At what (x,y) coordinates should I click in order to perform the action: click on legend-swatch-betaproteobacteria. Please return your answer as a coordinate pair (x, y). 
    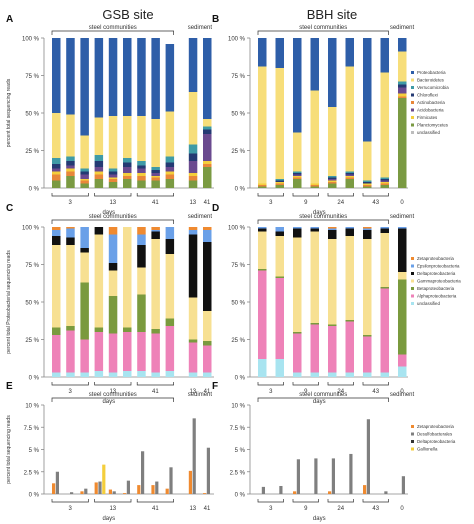
    Looking at the image, I should click on (412, 288).